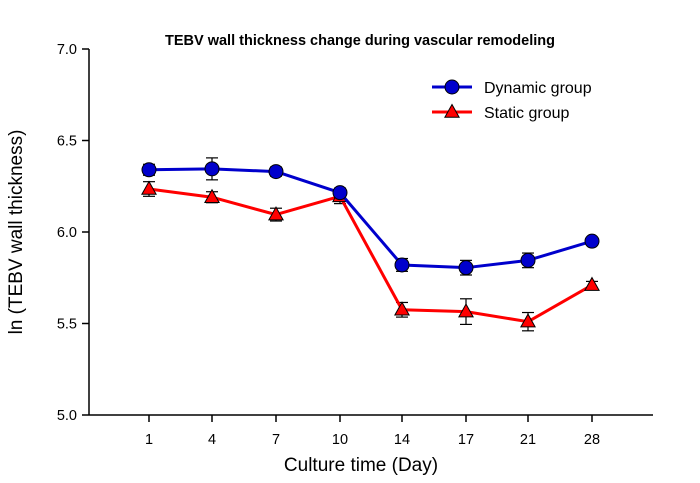 Image resolution: width=700 pixels, height=483 pixels. I want to click on y-tick-label: 5.5, so click(67, 325).